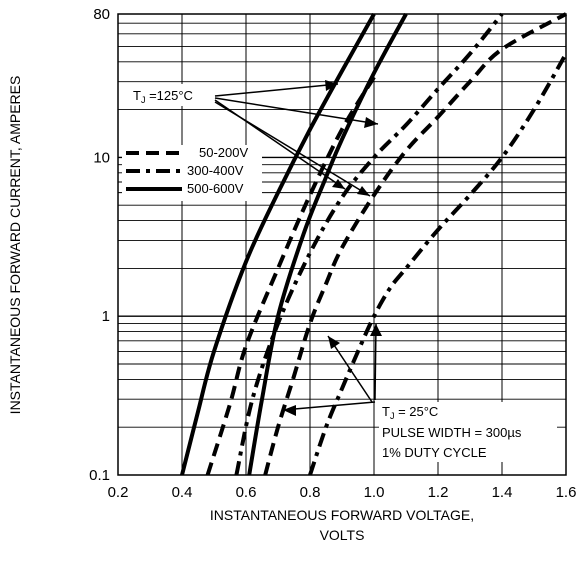 The height and width of the screenshot is (571, 582). I want to click on y-tick-label-2: 10, so click(101, 157).